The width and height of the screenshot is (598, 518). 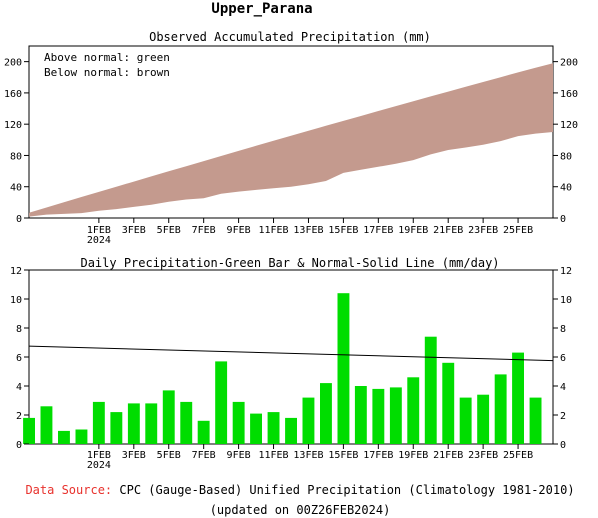 What do you see at coordinates (16, 300) in the screenshot?
I see `y-tick-label-left: 10` at bounding box center [16, 300].